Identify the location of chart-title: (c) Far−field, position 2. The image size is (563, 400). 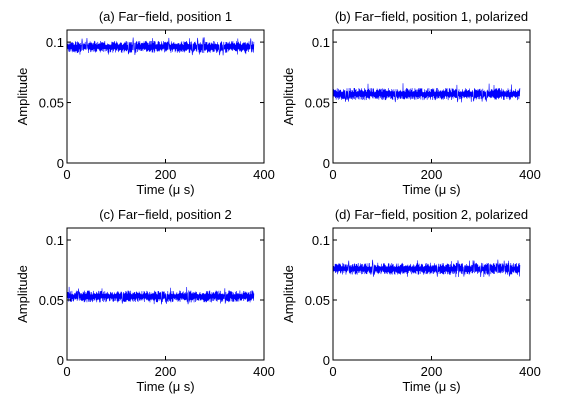
(165, 214).